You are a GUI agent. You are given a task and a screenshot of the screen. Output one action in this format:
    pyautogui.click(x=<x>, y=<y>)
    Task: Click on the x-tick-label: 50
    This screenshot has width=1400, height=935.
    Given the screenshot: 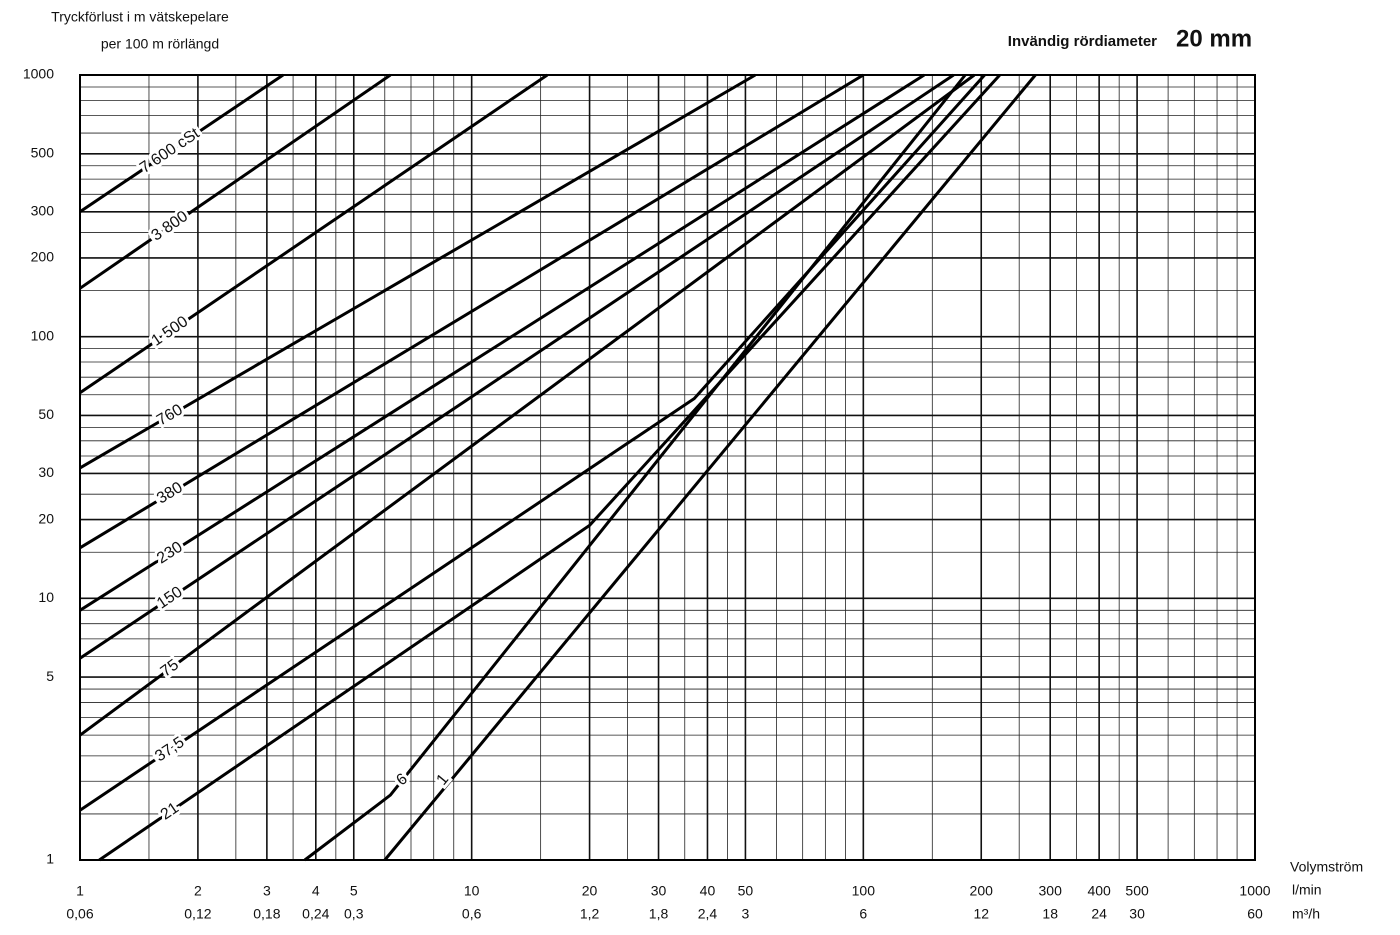 What is the action you would take?
    pyautogui.click(x=746, y=891)
    